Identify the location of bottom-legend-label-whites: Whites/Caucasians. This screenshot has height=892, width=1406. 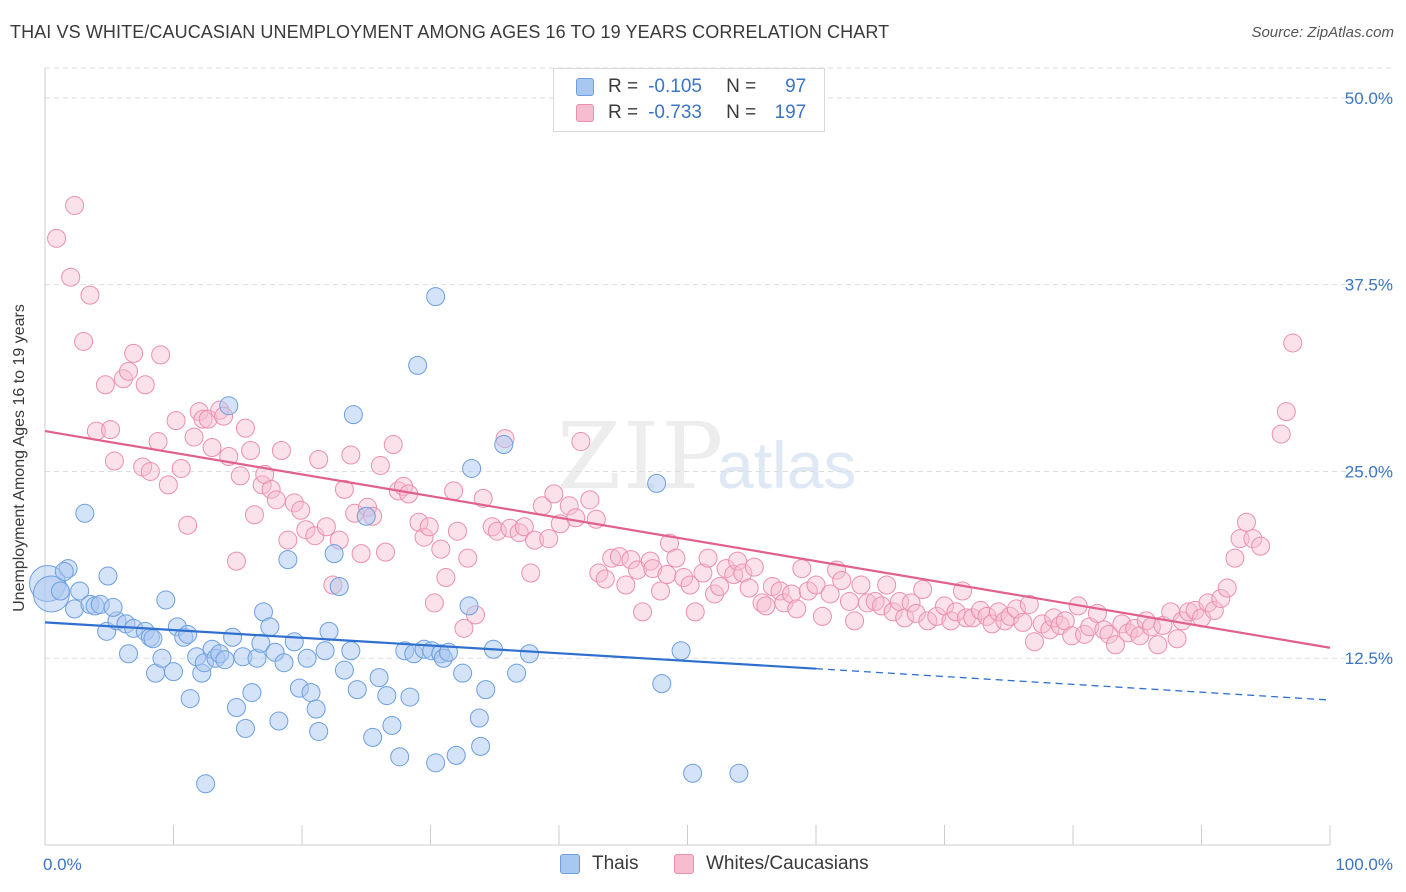
(787, 863).